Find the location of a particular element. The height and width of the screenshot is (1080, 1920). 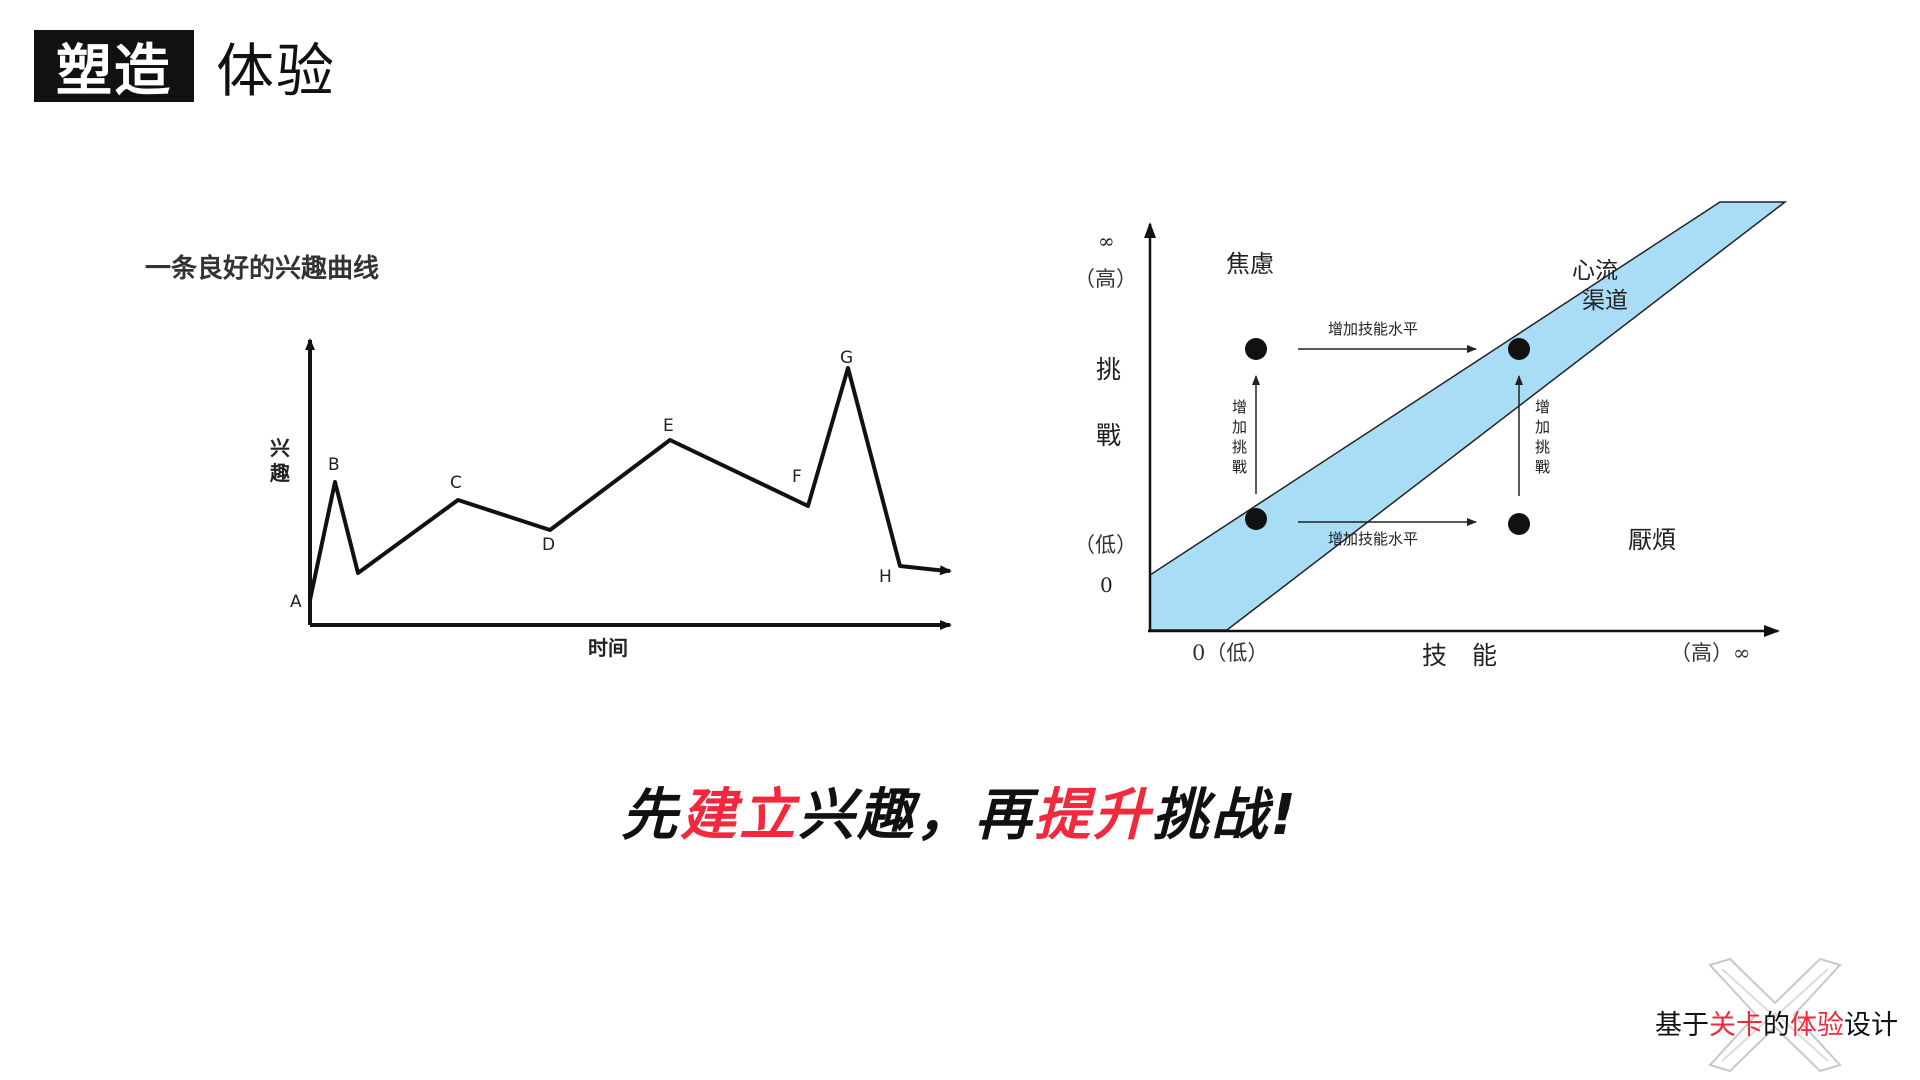

interest-curve-line is located at coordinates (623, 483).